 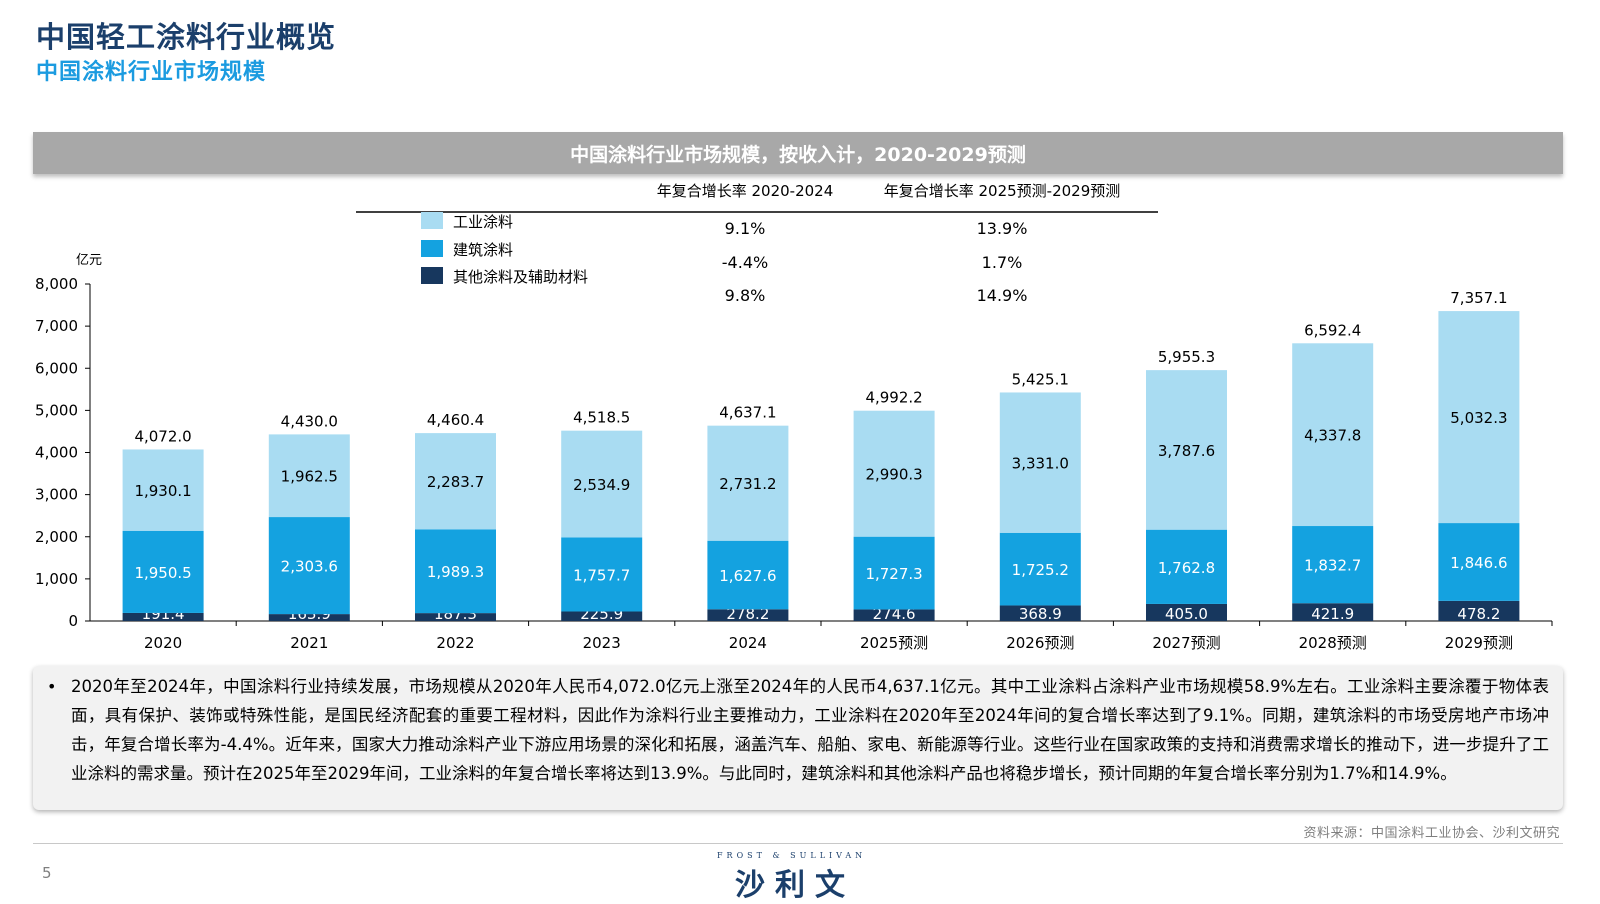 What do you see at coordinates (56, 368) in the screenshot?
I see `y-tick-label: 6,000` at bounding box center [56, 368].